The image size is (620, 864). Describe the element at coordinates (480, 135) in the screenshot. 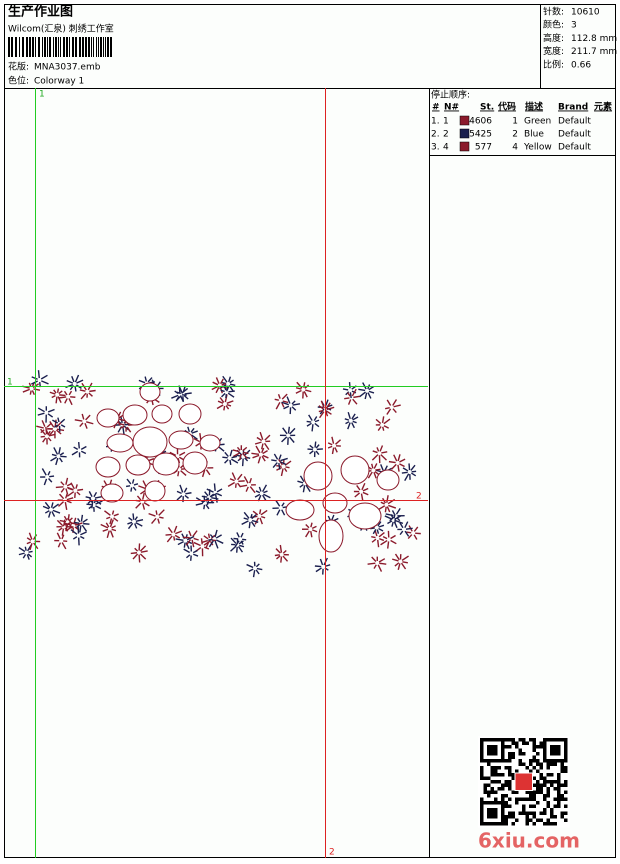

I see `row-stitches: 5425` at that location.